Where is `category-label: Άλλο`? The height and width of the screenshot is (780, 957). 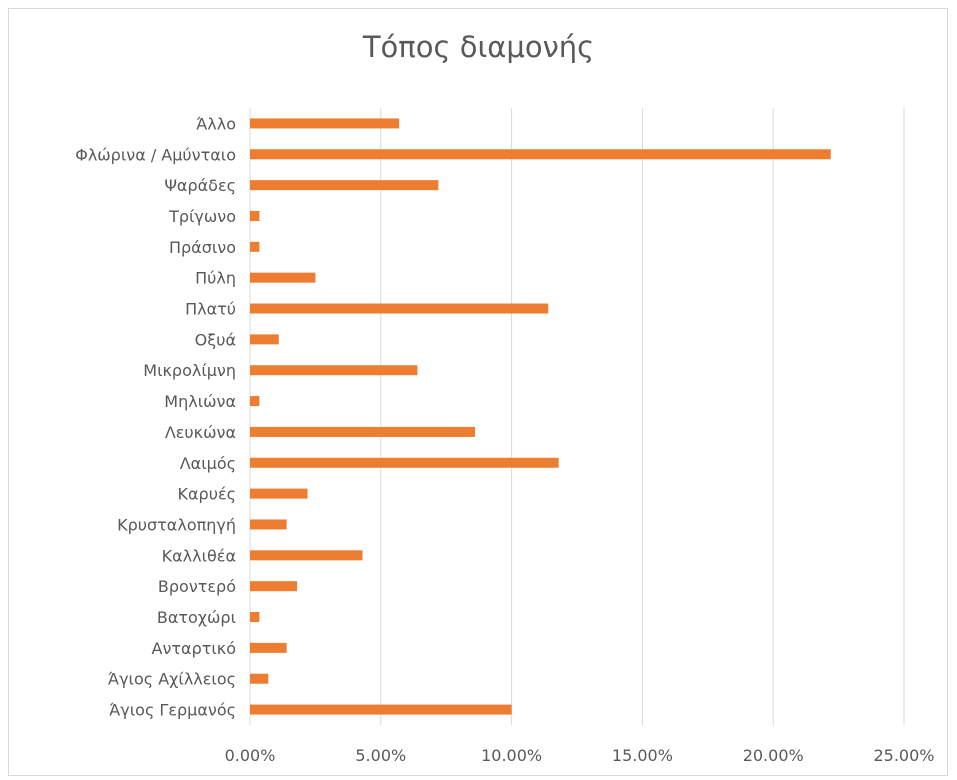 category-label: Άλλο is located at coordinates (216, 123).